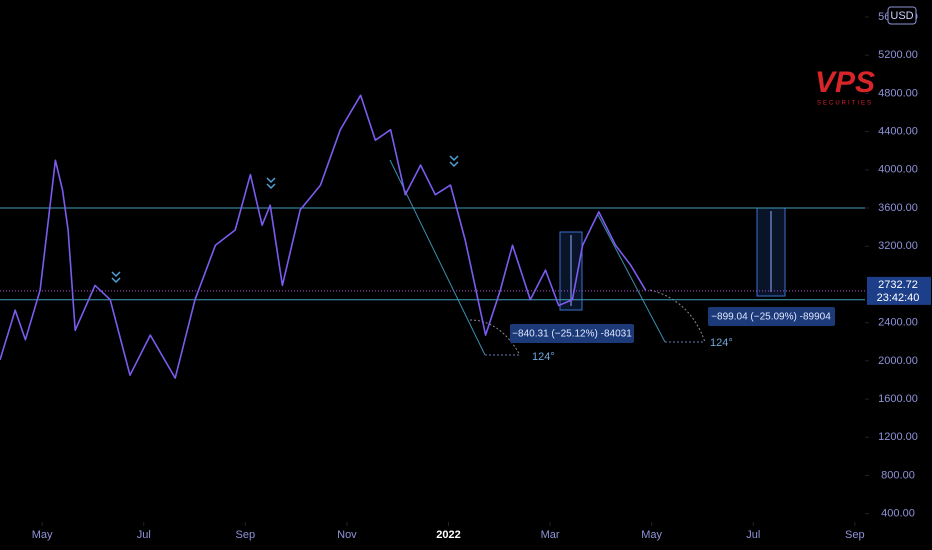 The width and height of the screenshot is (932, 550). I want to click on y-tick-label: 2000.00, so click(898, 361).